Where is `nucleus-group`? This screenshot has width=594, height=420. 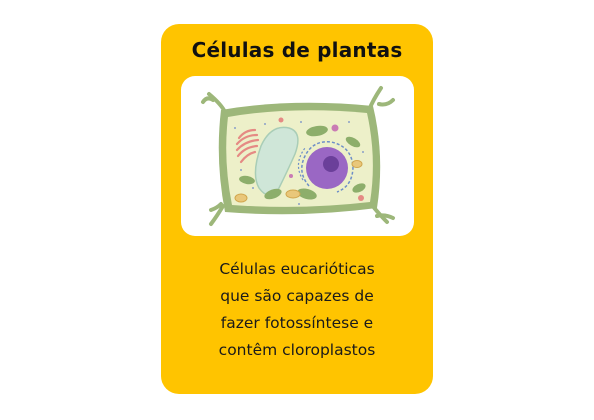 nucleus-group is located at coordinates (325, 167).